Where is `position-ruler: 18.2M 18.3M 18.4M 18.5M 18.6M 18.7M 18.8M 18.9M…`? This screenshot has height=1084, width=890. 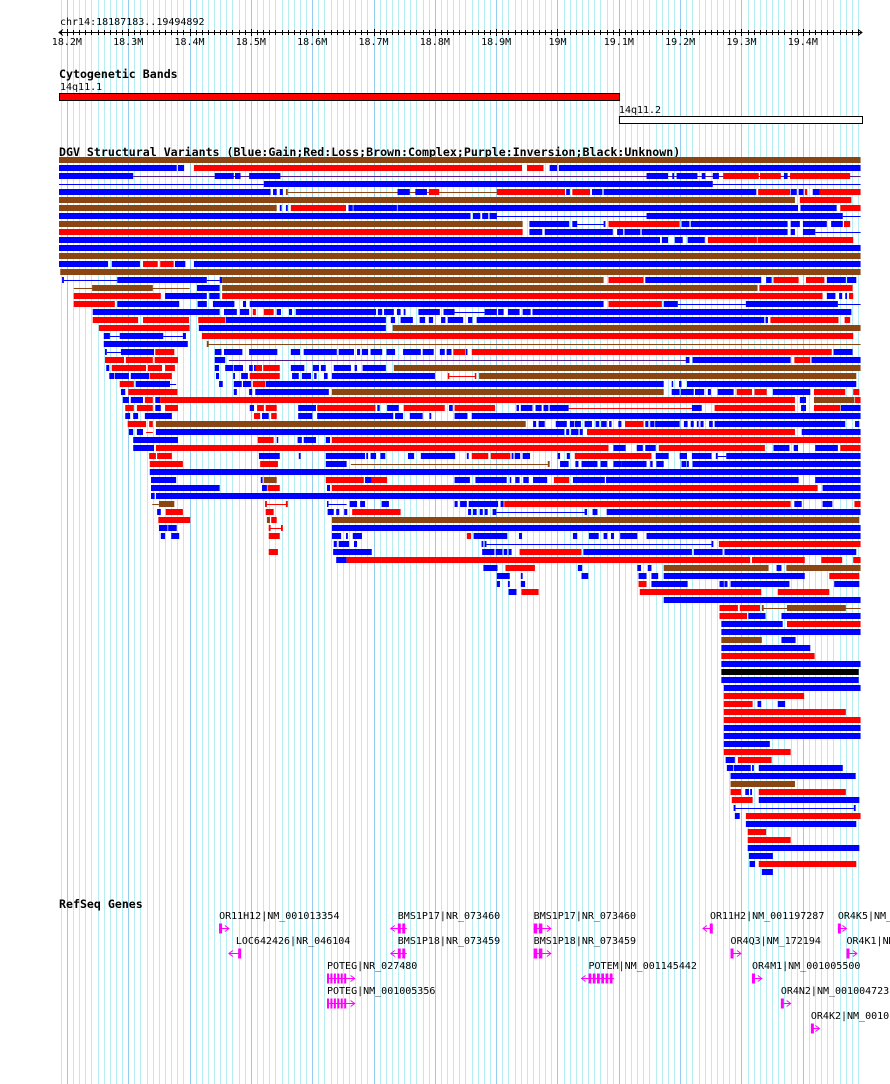 position-ruler: 18.2M 18.3M 18.4M 18.5M 18.6M 18.7M 18.8M 18.9M… is located at coordinates (457, 38).